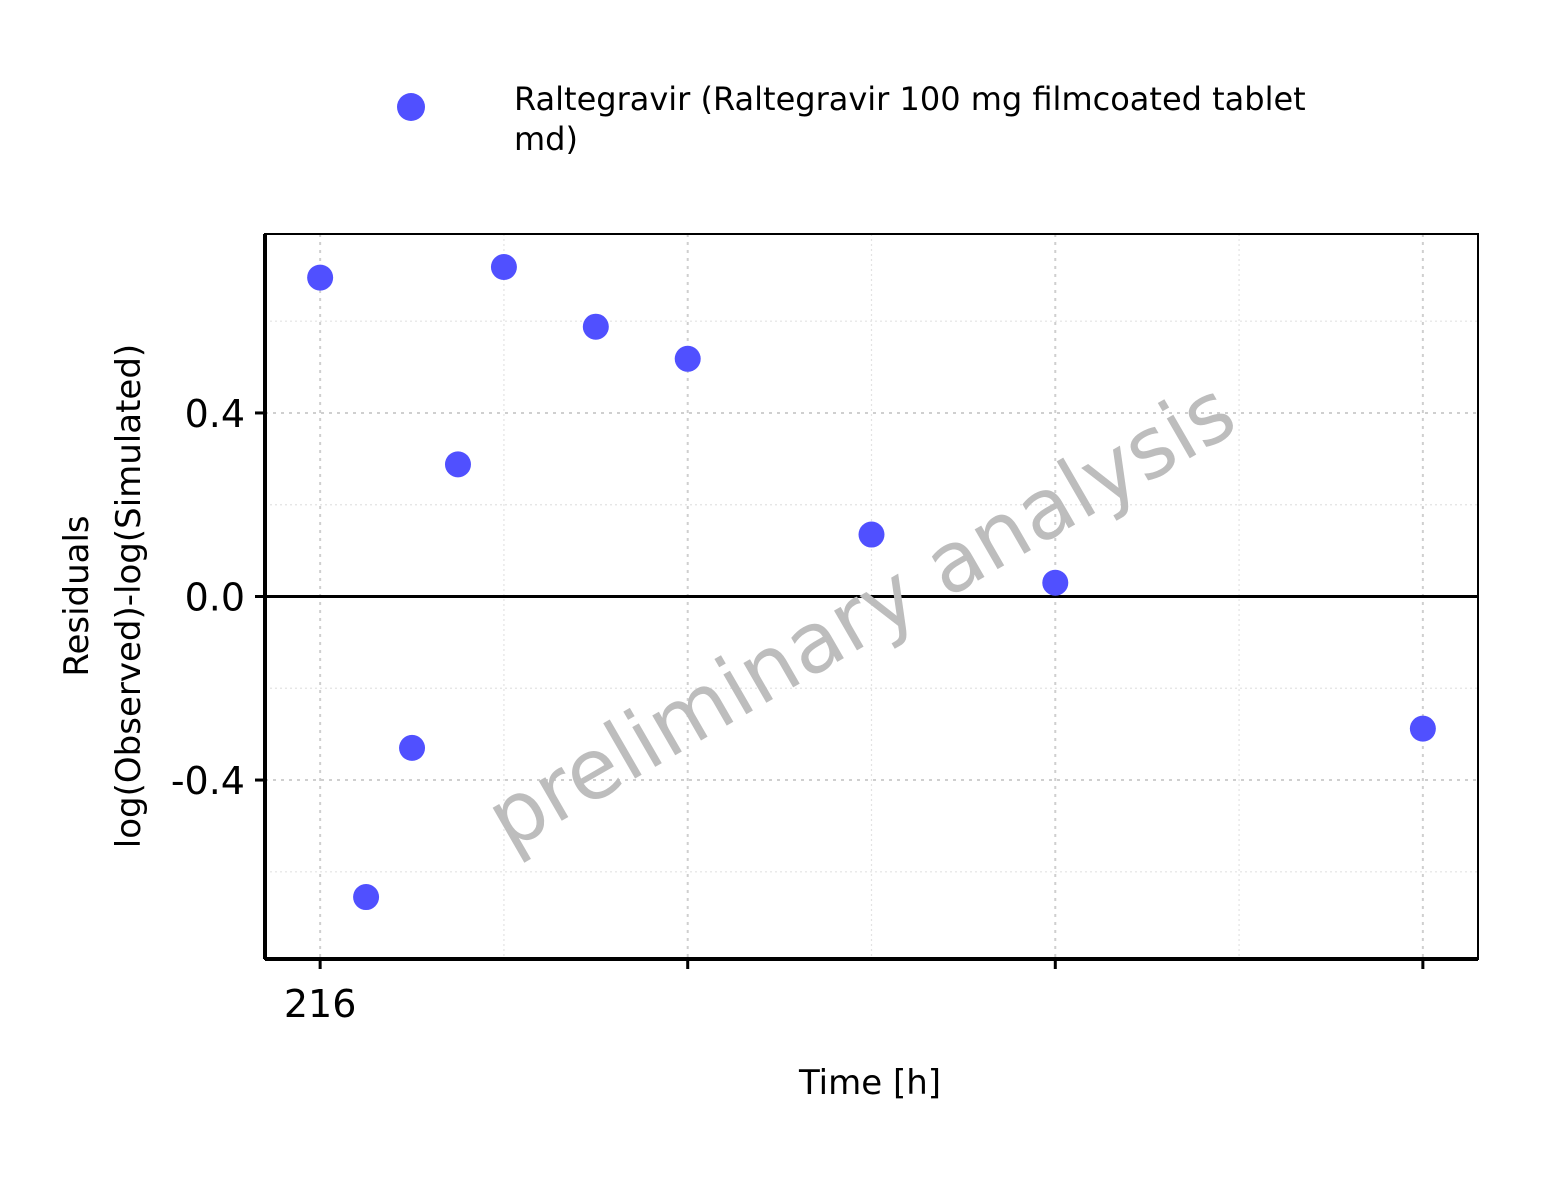 This screenshot has width=1562, height=1188. What do you see at coordinates (215, 414) in the screenshot?
I see `y-tick-label: 0.4` at bounding box center [215, 414].